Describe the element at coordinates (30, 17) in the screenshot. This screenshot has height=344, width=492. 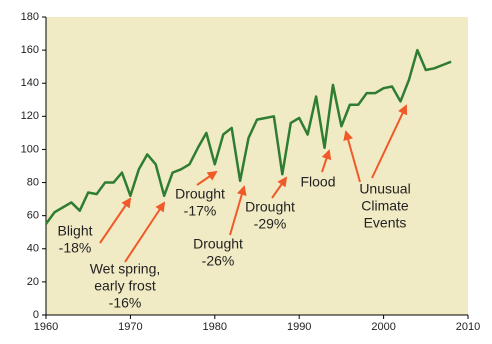
I see `y-tick-label: 180` at that location.